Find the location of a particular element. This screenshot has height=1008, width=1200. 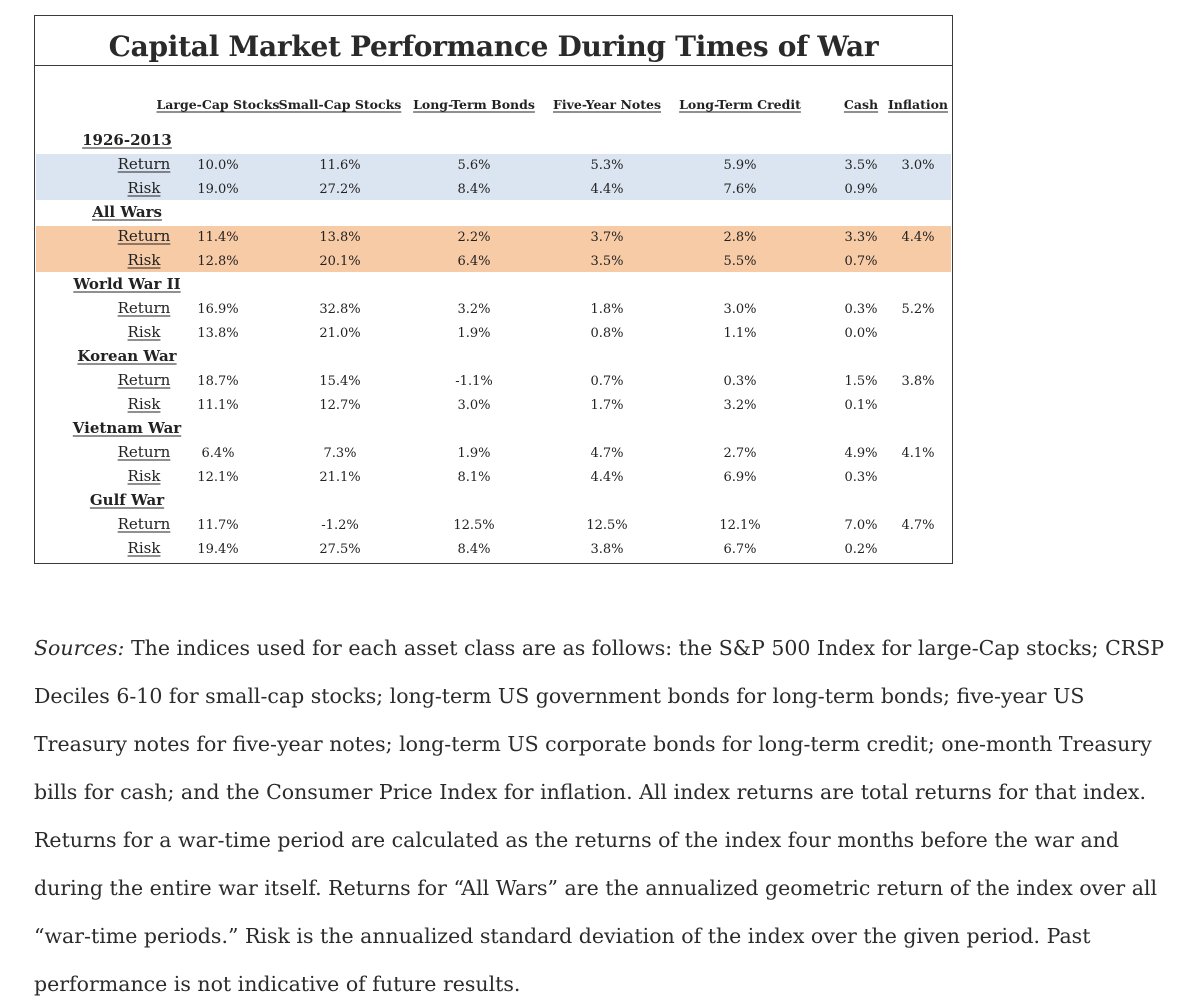

table-cell: 2.7% is located at coordinates (739, 453).